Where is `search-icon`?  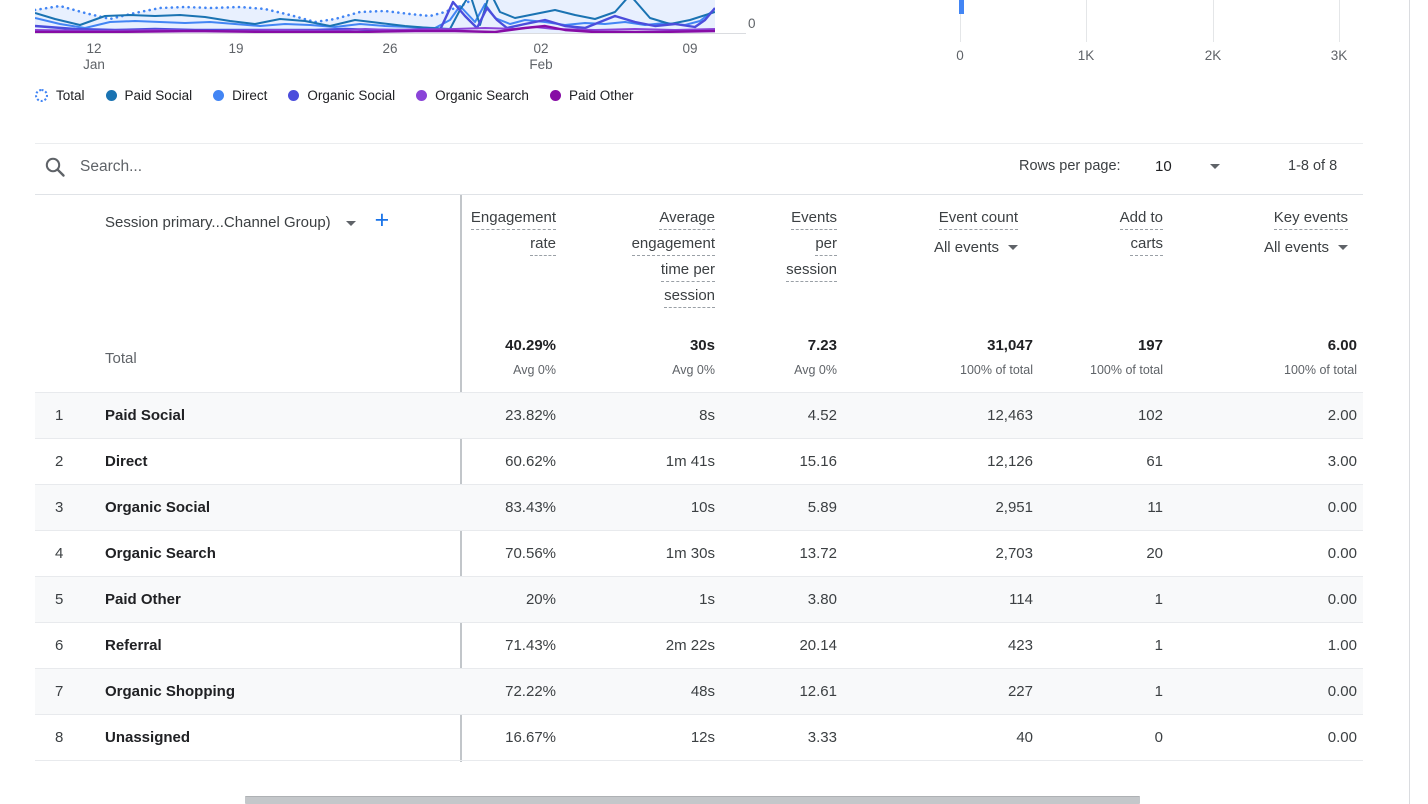
search-icon is located at coordinates (55, 167).